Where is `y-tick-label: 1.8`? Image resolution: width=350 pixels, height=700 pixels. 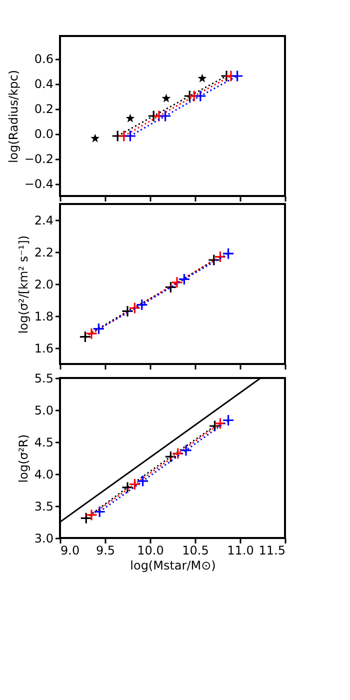 y-tick-label: 1.8 is located at coordinates (44, 317).